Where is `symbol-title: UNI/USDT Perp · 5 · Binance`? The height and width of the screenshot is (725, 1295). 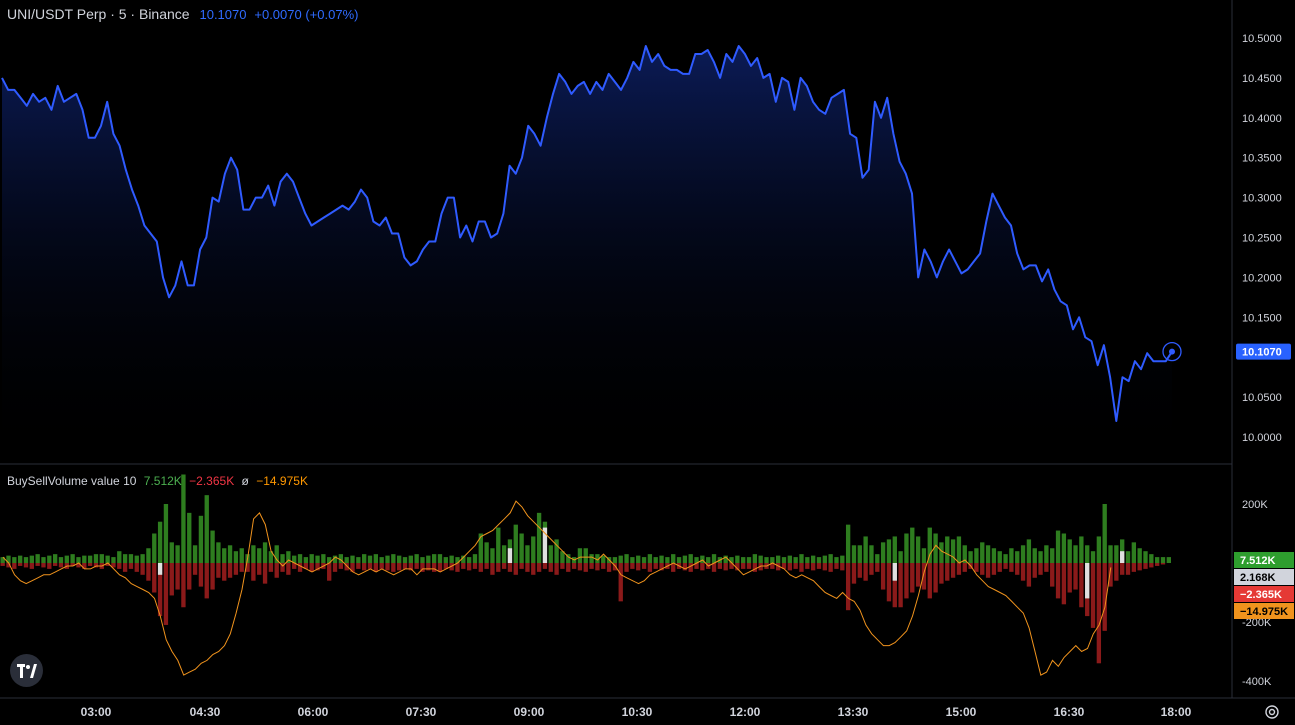 symbol-title: UNI/USDT Perp · 5 · Binance is located at coordinates (98, 14).